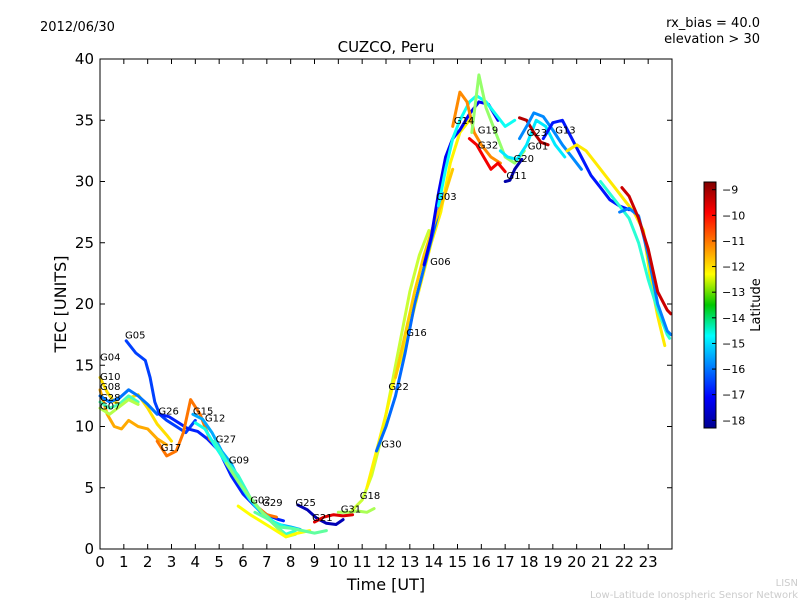 Image resolution: width=800 pixels, height=600 pixels. I want to click on series-g19, so click(498, 119).